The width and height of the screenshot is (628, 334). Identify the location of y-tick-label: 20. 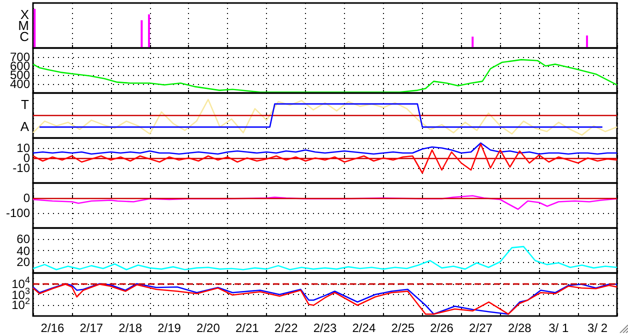
(23, 261).